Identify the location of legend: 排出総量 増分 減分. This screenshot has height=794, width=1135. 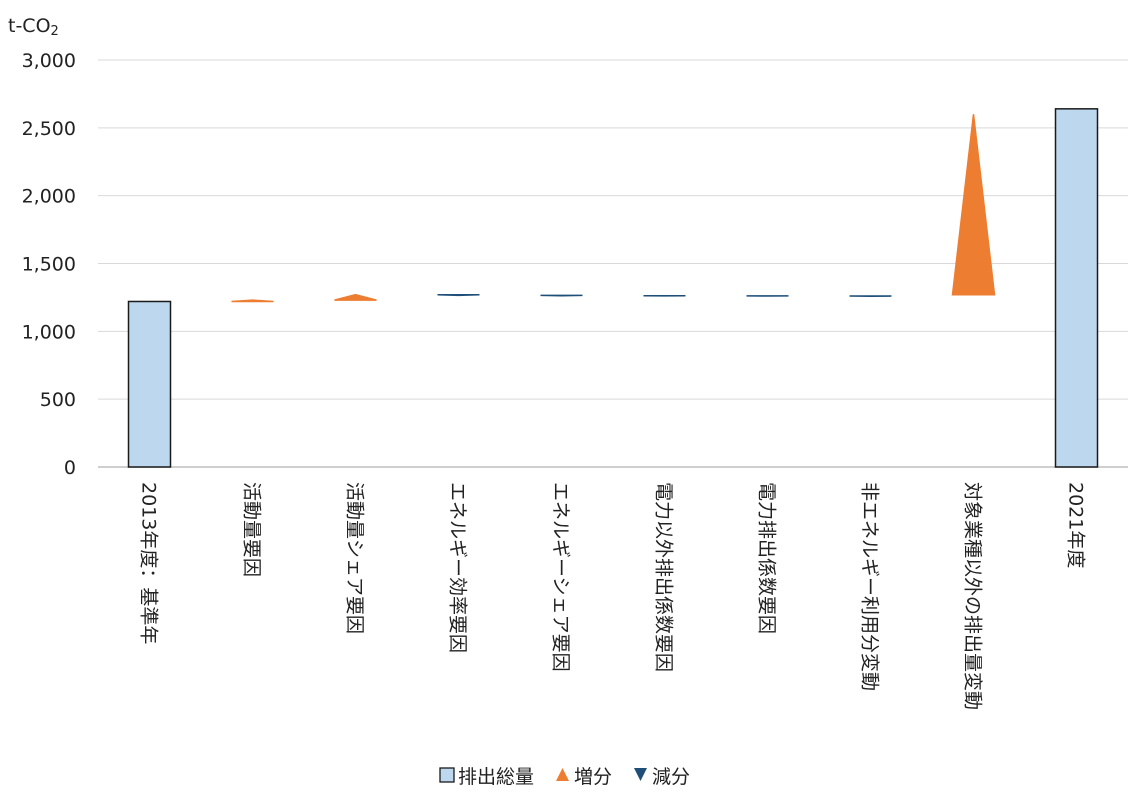
(564, 777).